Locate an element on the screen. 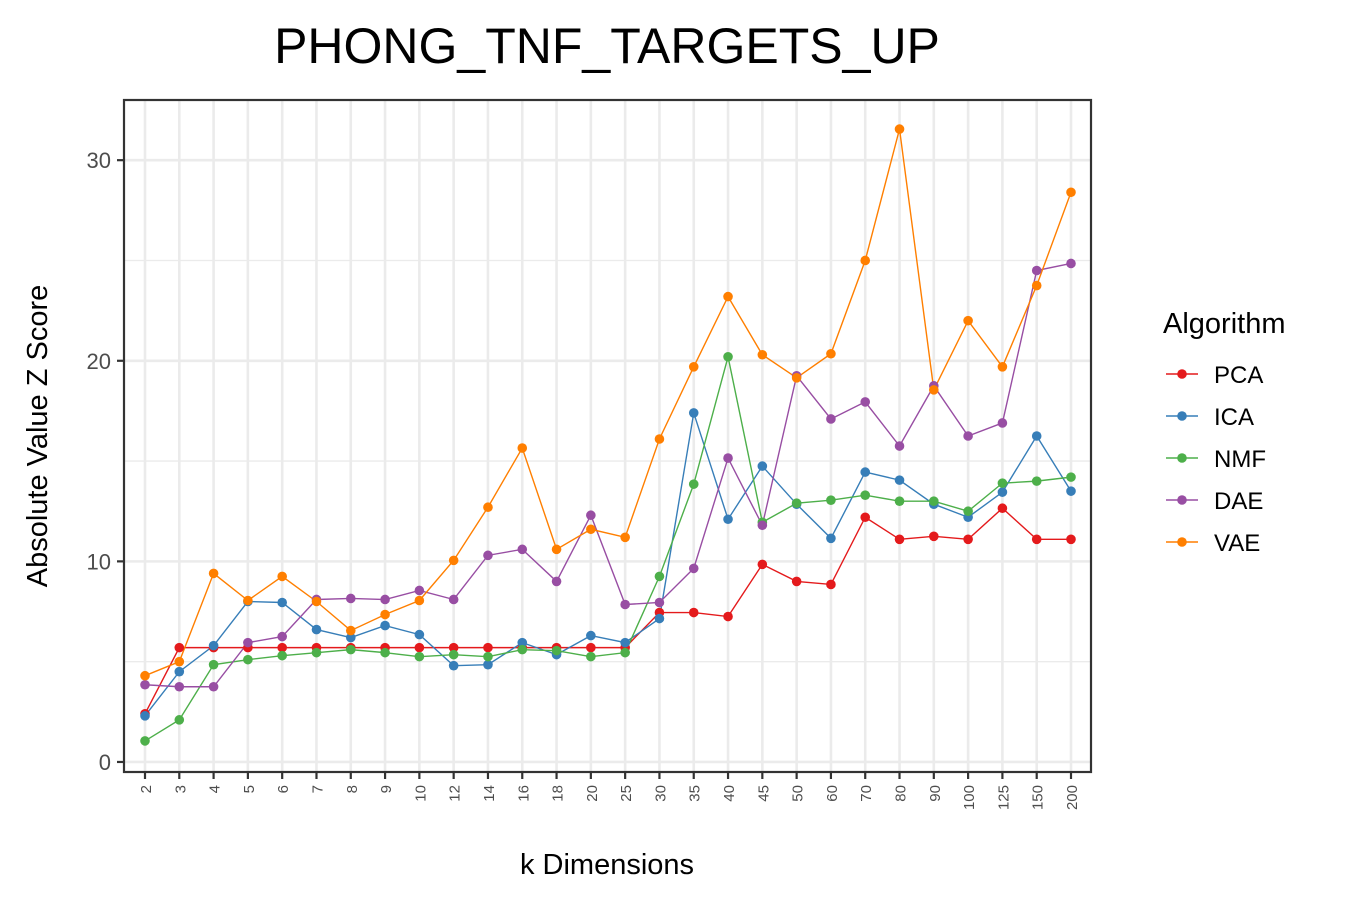 This screenshot has height=900, width=1350. legend-label-ica: ICA is located at coordinates (1234, 417).